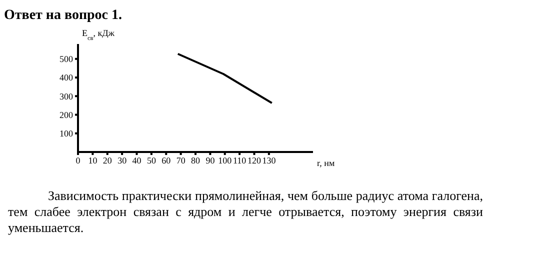  I want to click on chart-title: Ответ на вопрос 1., so click(64, 16).